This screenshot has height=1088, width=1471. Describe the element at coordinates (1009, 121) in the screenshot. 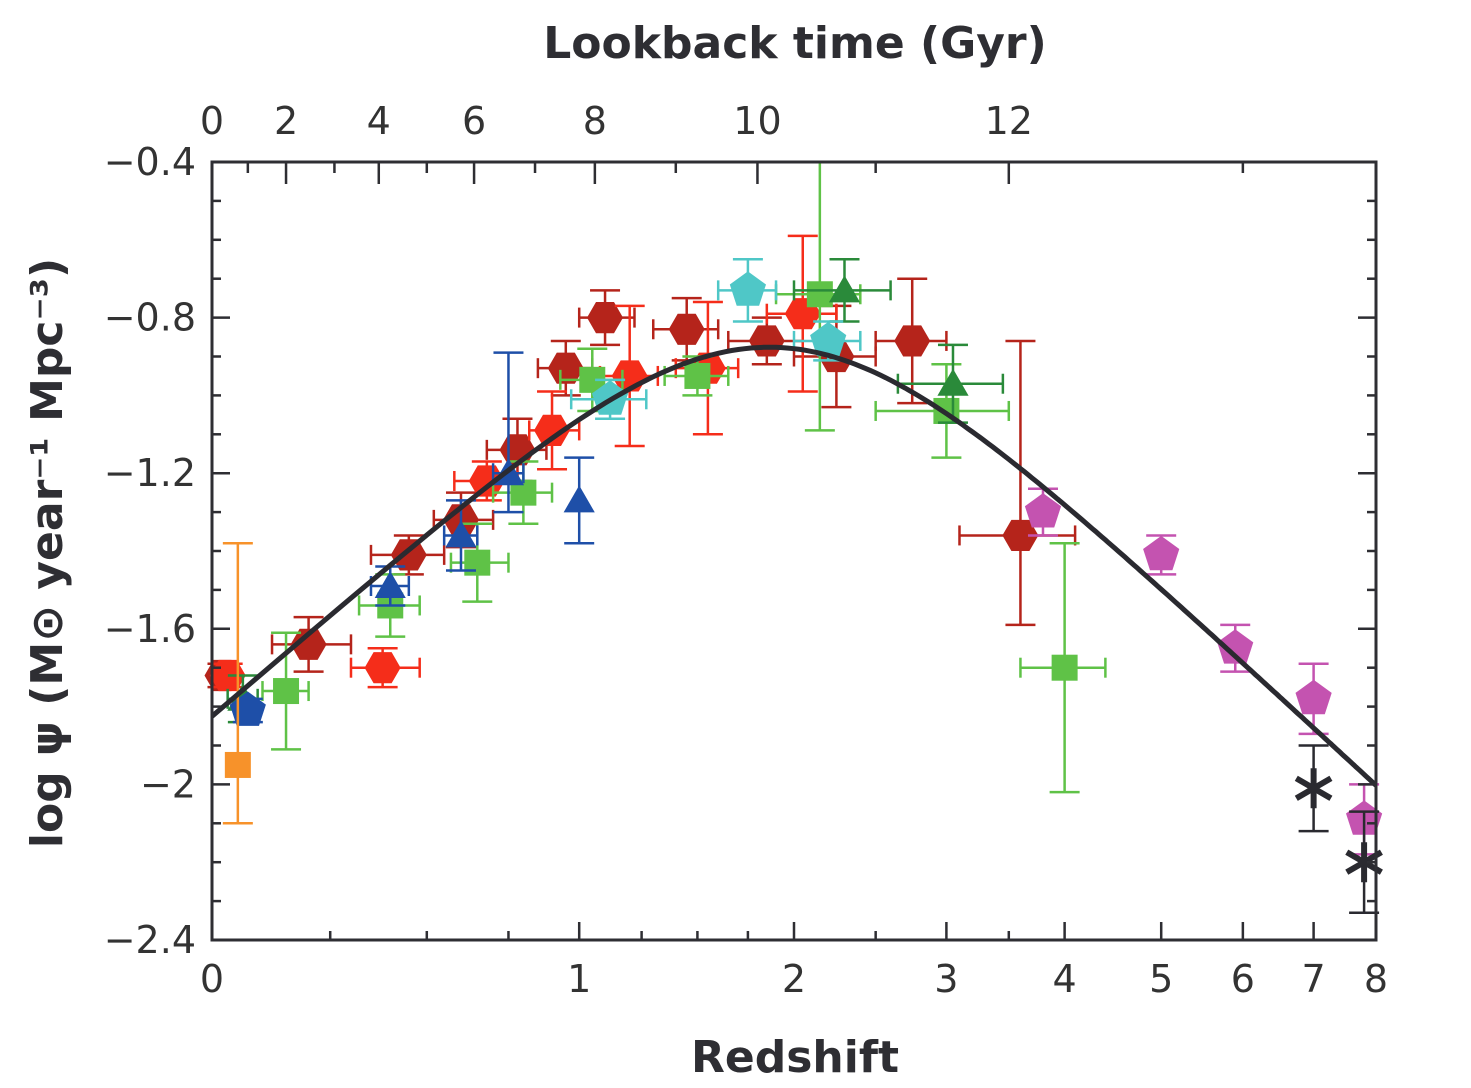

I see `top-tick-label: 12` at that location.